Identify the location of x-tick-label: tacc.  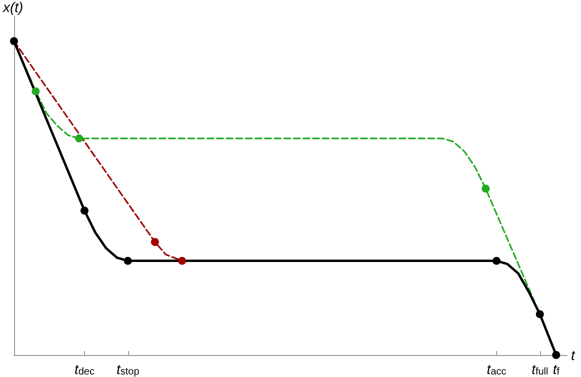
(496, 369).